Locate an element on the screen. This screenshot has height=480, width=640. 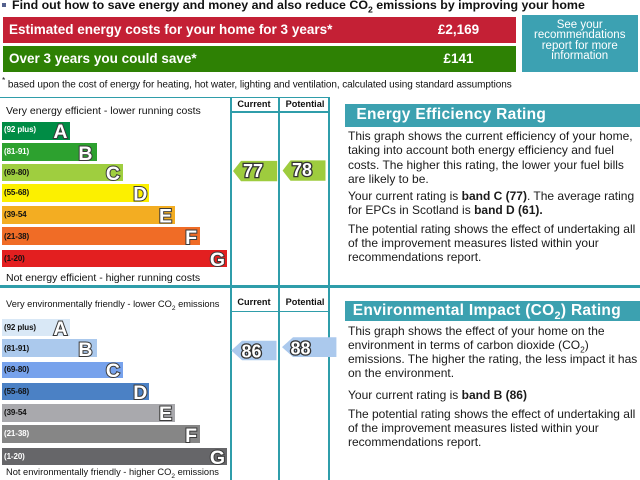
svg-text: 86 is located at coordinates (251, 351).